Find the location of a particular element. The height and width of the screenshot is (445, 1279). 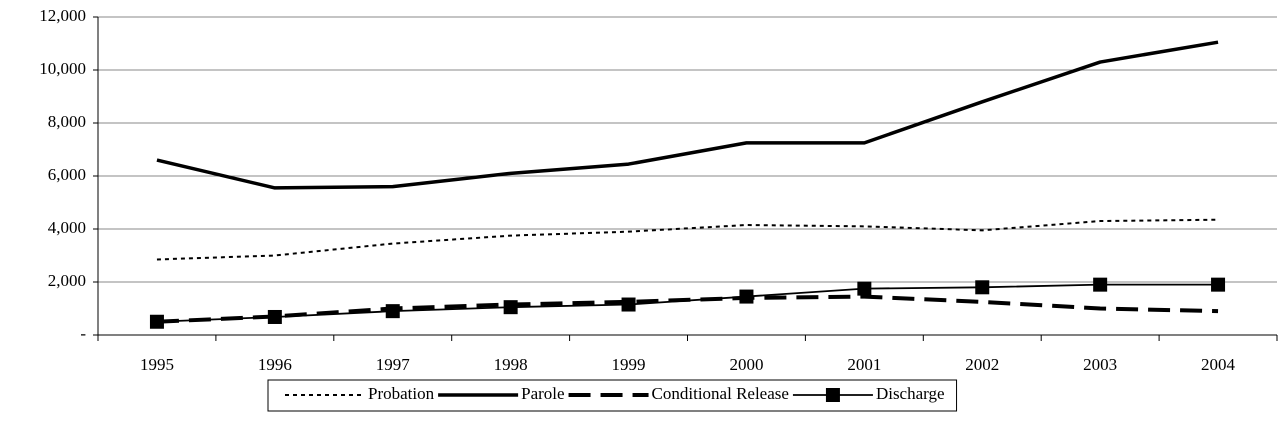

x-tick-label: 2002 is located at coordinates (982, 364).